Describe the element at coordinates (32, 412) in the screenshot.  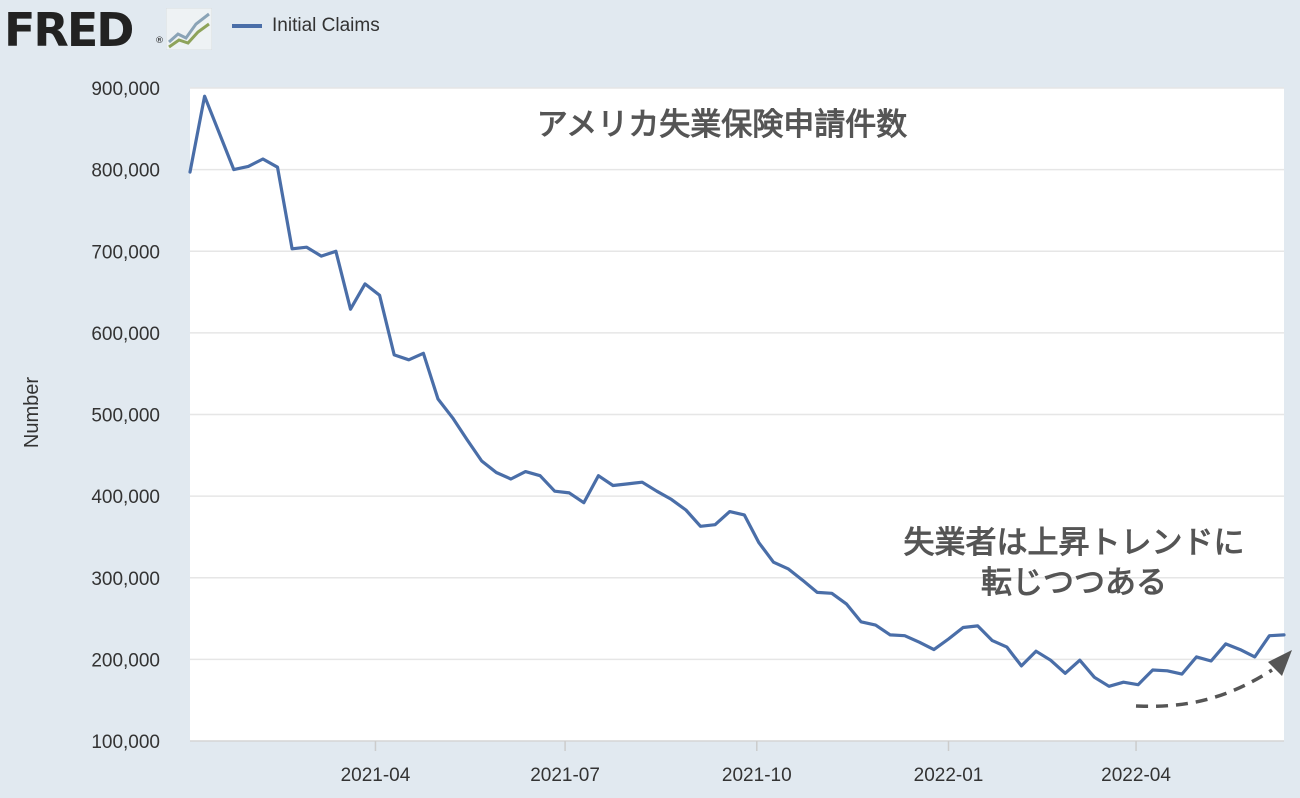
I see `y-axis-title: Number` at that location.